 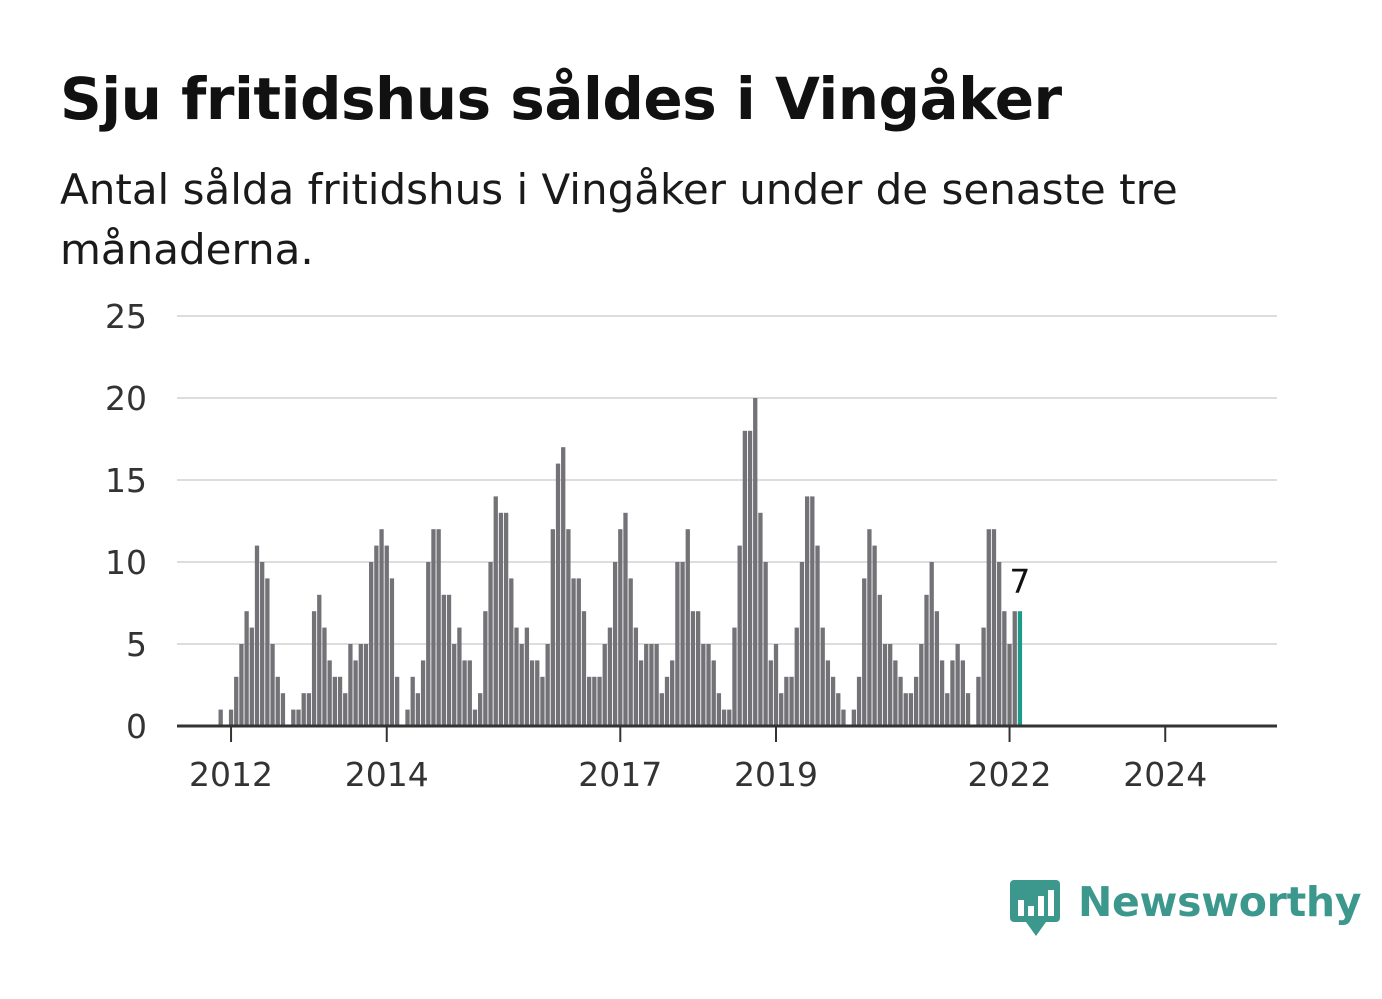 What do you see at coordinates (126, 562) in the screenshot?
I see `y-tick-label-10: 10` at bounding box center [126, 562].